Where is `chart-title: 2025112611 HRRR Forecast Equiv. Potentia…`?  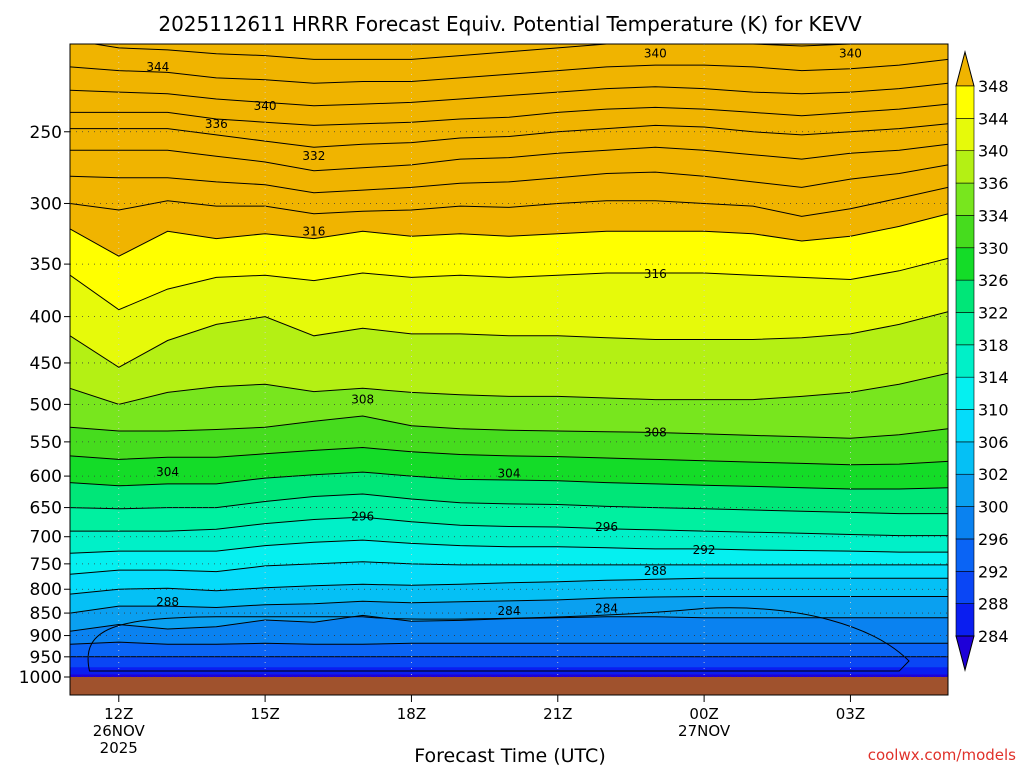
chart-title: 2025112611 HRRR Forecast Equiv. Potentia… is located at coordinates (510, 24).